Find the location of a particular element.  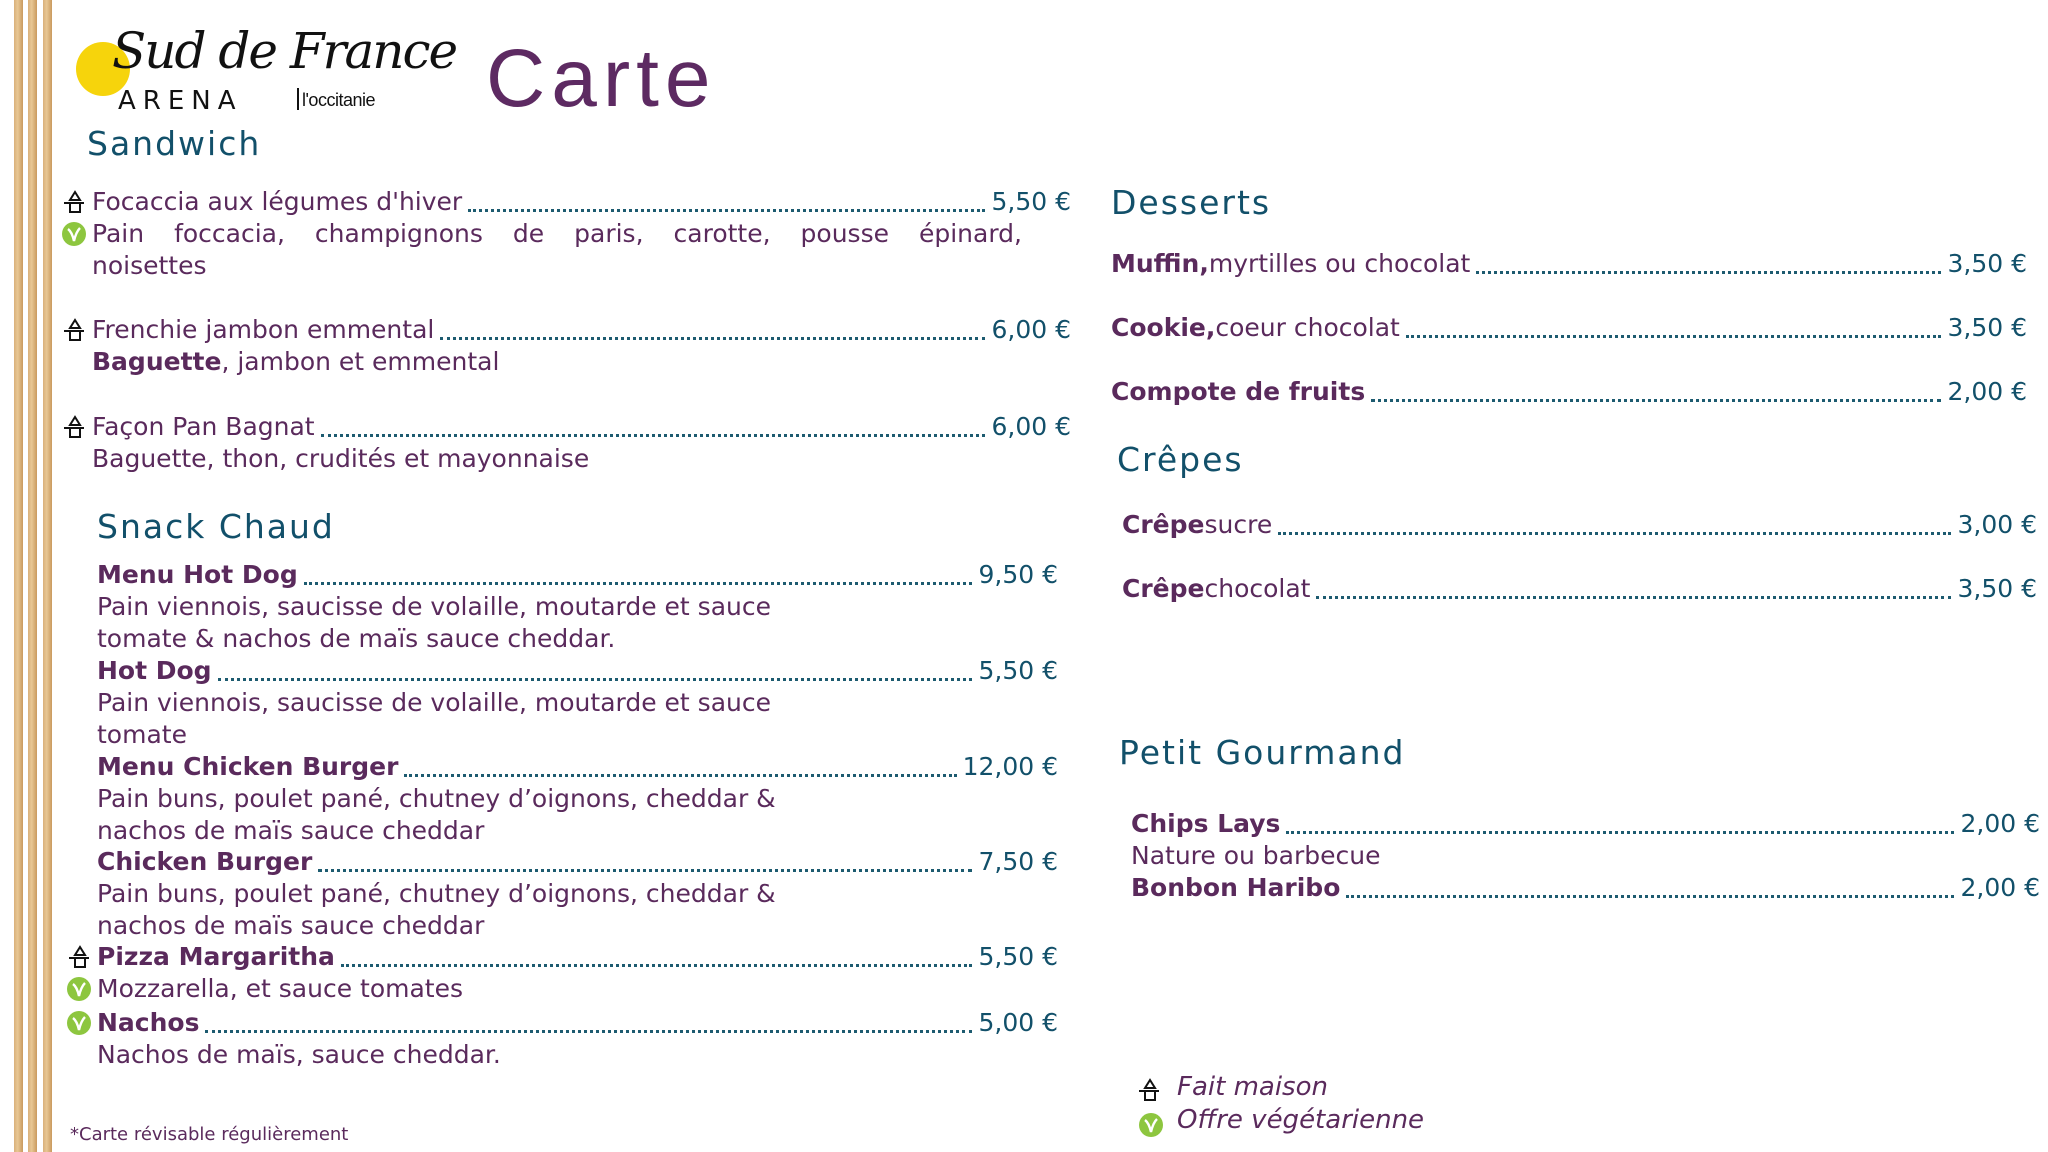

item-name: Frenchie jambon emmental is located at coordinates (263, 329).